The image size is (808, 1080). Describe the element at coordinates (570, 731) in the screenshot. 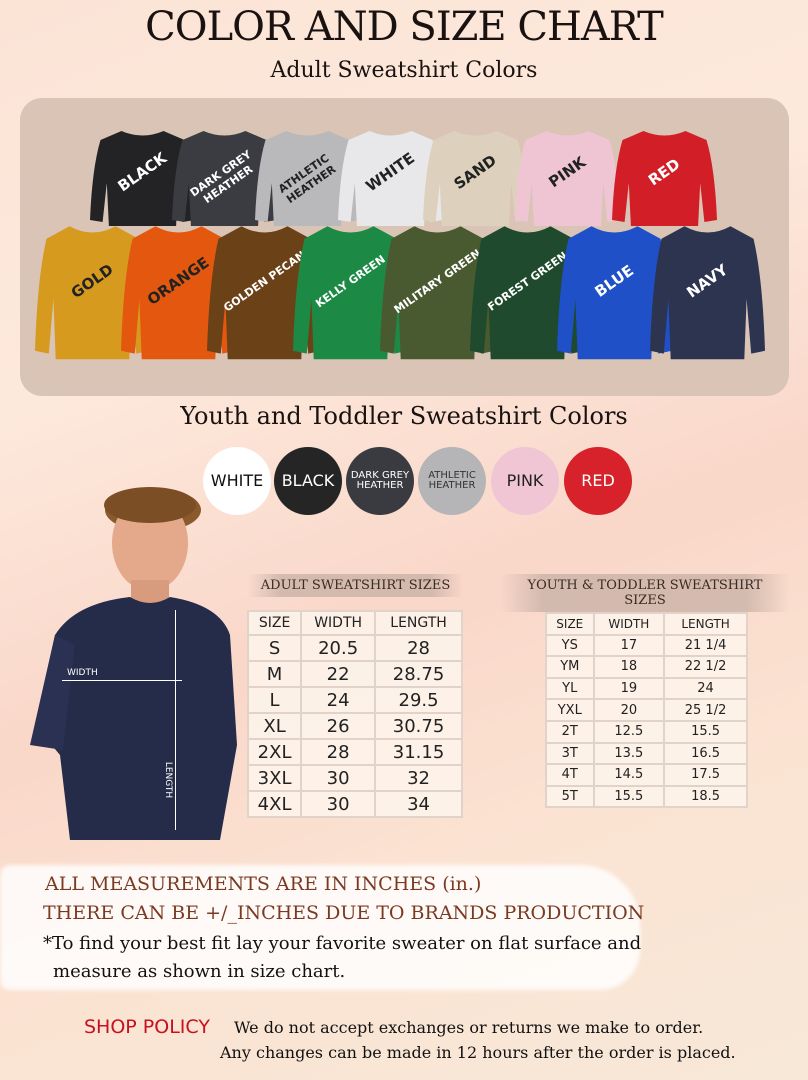

I see `table-cell: 2T` at that location.